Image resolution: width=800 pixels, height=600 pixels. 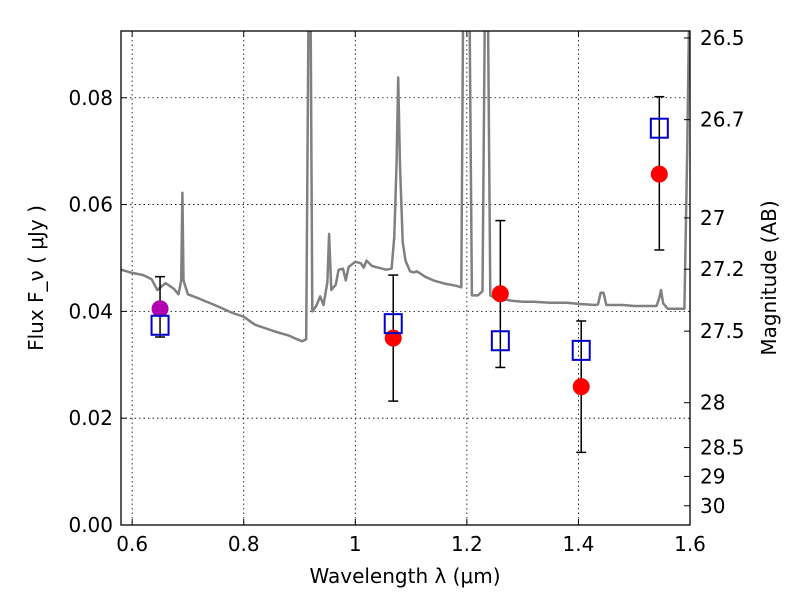 I want to click on y-tick-label: 0.04, so click(x=90, y=311).